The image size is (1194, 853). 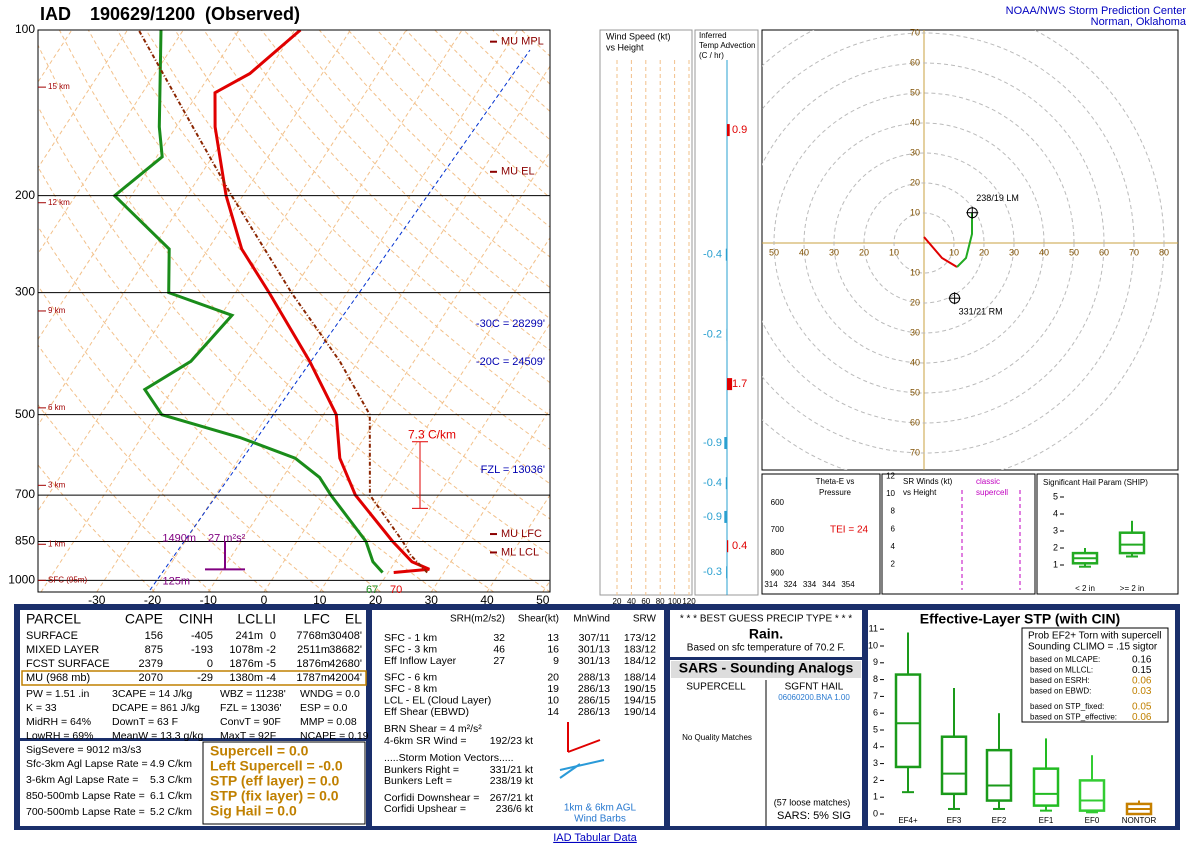 What do you see at coordinates (766, 648) in the screenshot?
I see `precip-basis: Based on sfc temperature of 70.2 F.` at bounding box center [766, 648].